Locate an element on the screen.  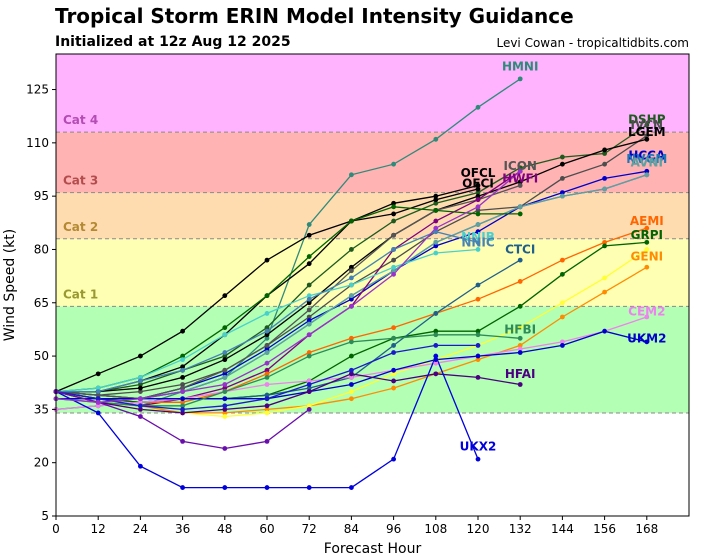
chart-credit: Levi Cowan - tropicaltidbits.com is located at coordinates (592, 43).